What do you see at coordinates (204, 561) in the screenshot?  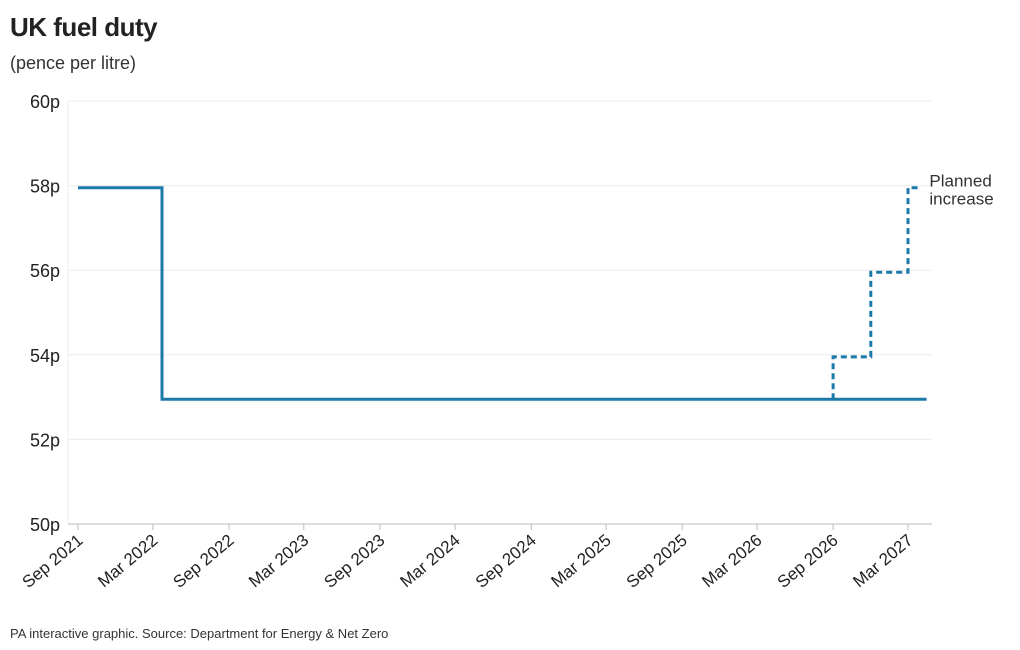 I see `x-tick-label: Sep 2022` at bounding box center [204, 561].